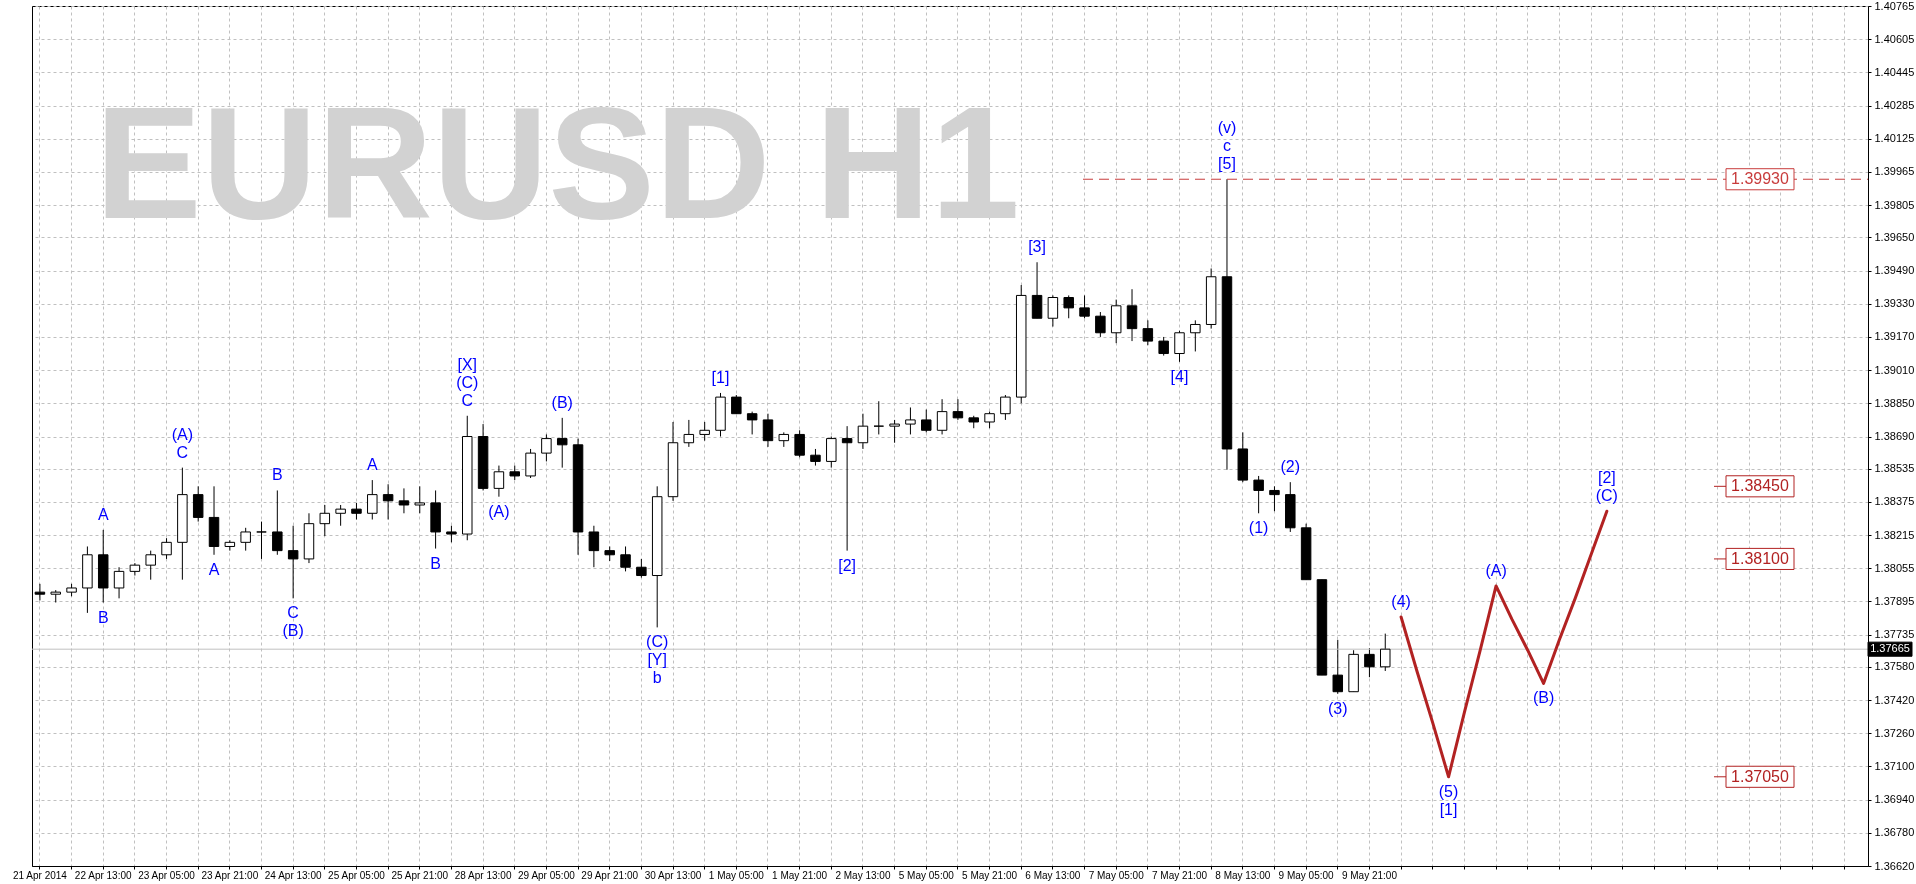 The width and height of the screenshot is (1916, 884). Describe the element at coordinates (1894, 501) in the screenshot. I see `y-tick-label: 1.38375` at that location.